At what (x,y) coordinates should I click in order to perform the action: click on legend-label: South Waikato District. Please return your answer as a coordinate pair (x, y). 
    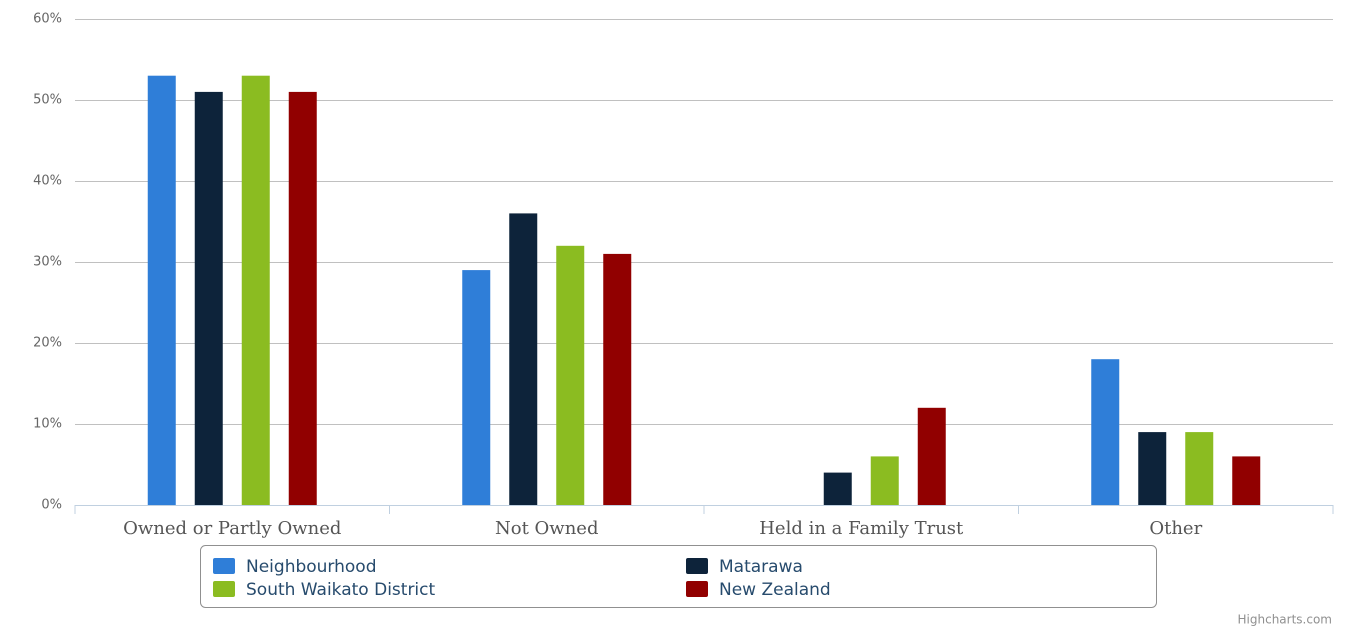
    Looking at the image, I should click on (341, 590).